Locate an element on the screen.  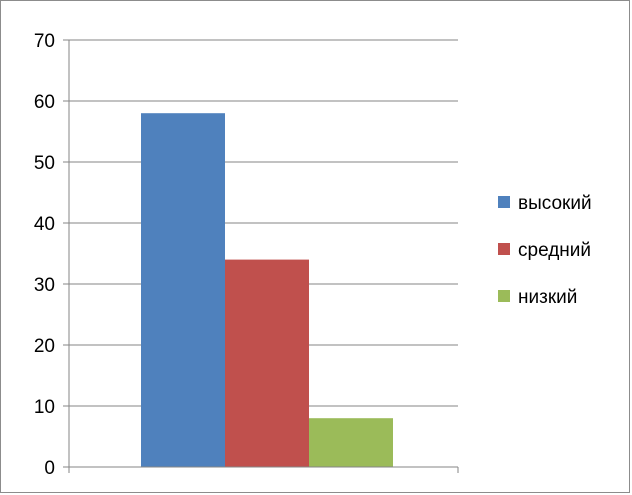
y-tick-label: 0 is located at coordinates (49, 468).